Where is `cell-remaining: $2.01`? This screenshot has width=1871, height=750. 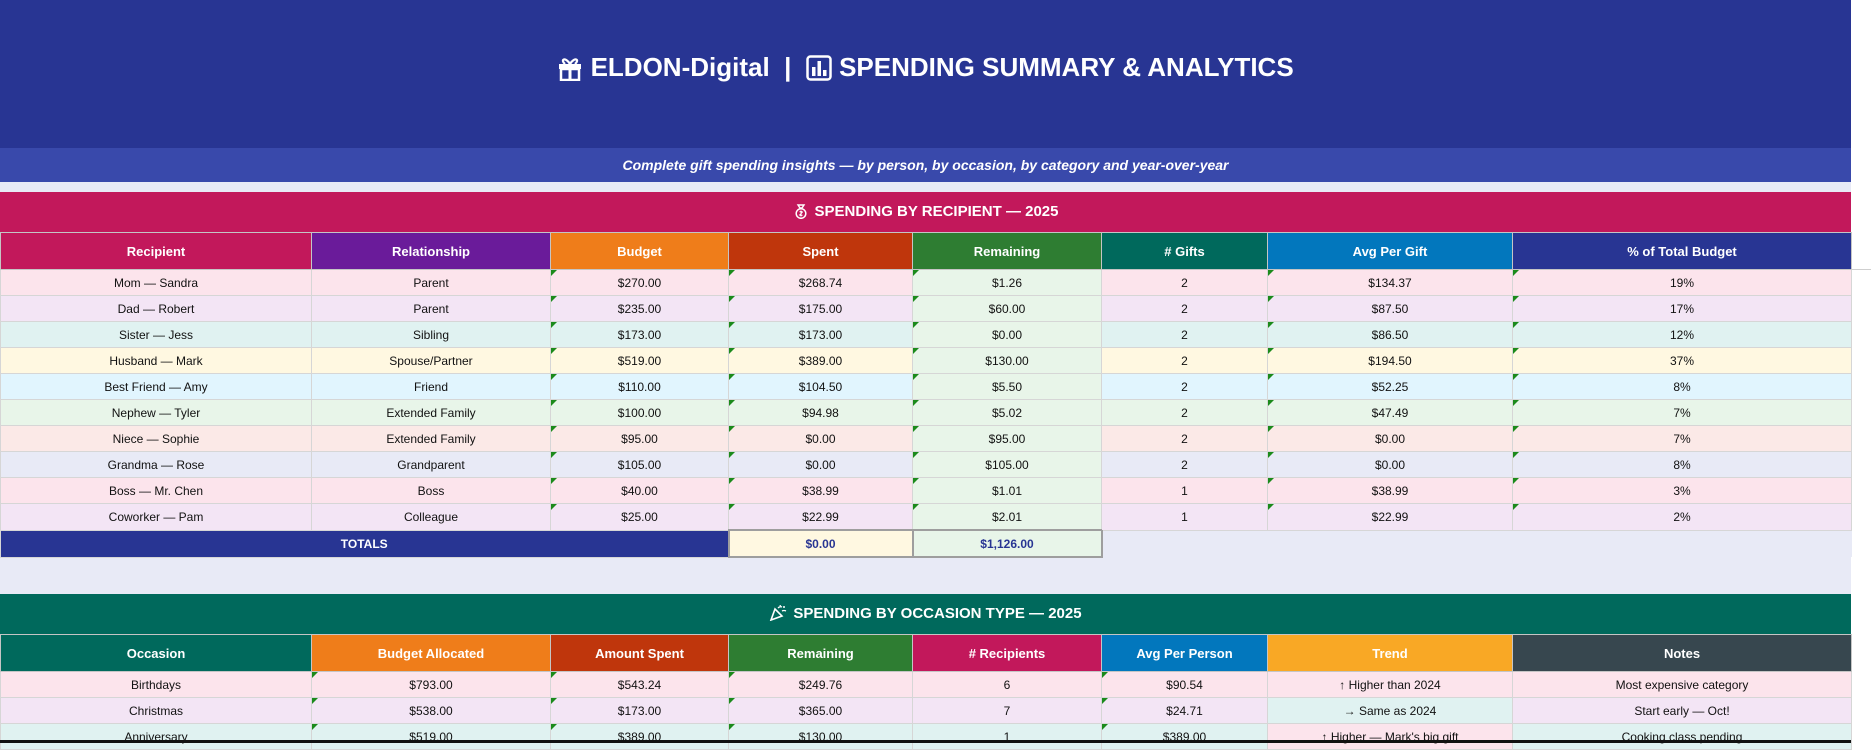
cell-remaining: $2.01 is located at coordinates (1007, 517).